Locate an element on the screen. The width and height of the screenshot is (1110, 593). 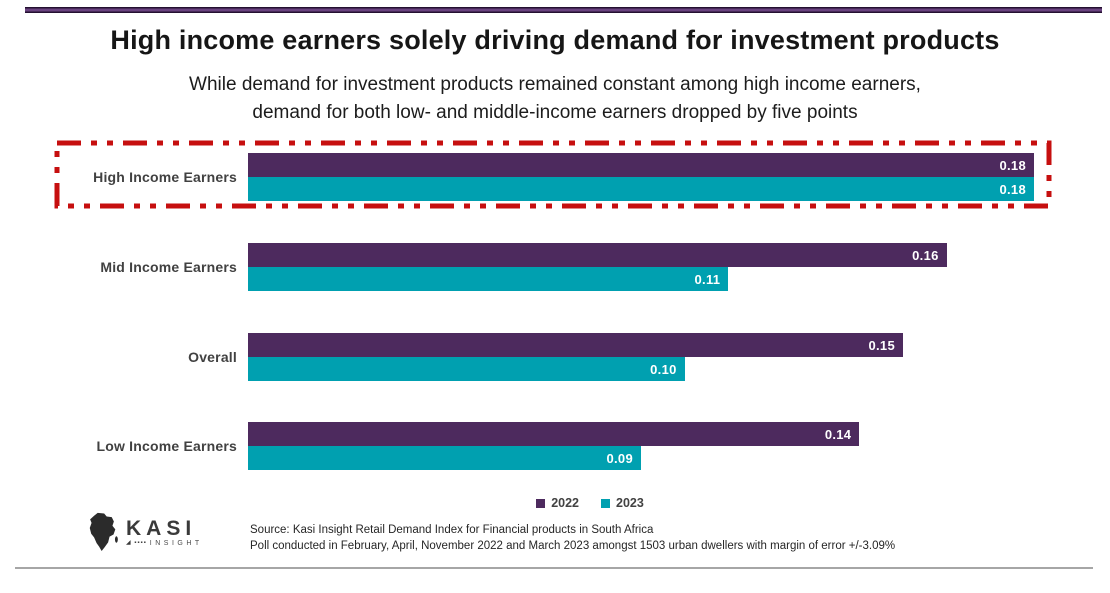
bar-2022-high-income-earners: 0.18 is located at coordinates (641, 165).